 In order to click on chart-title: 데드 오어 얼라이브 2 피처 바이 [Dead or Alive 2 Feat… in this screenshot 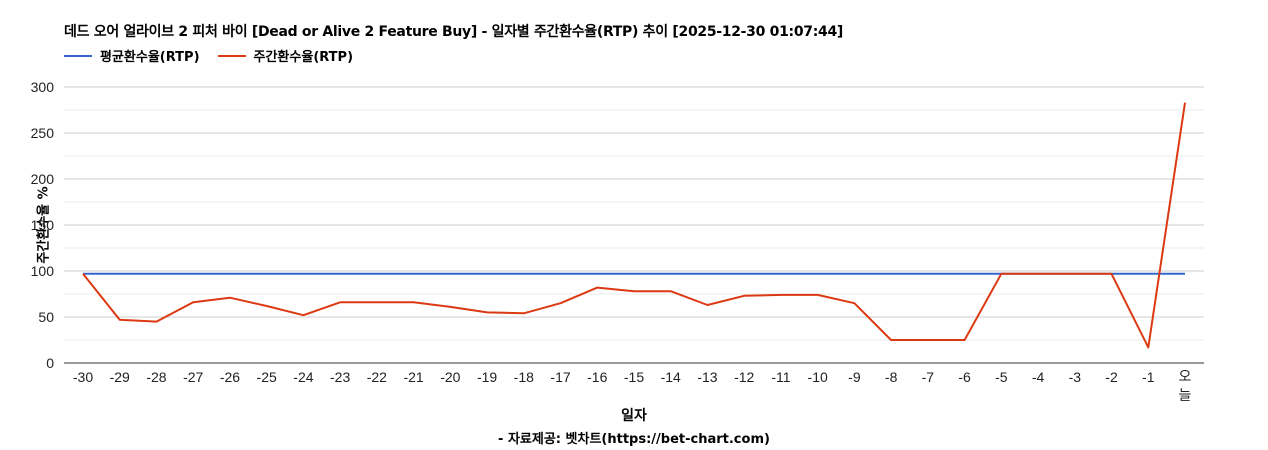, I will do `click(453, 32)`.